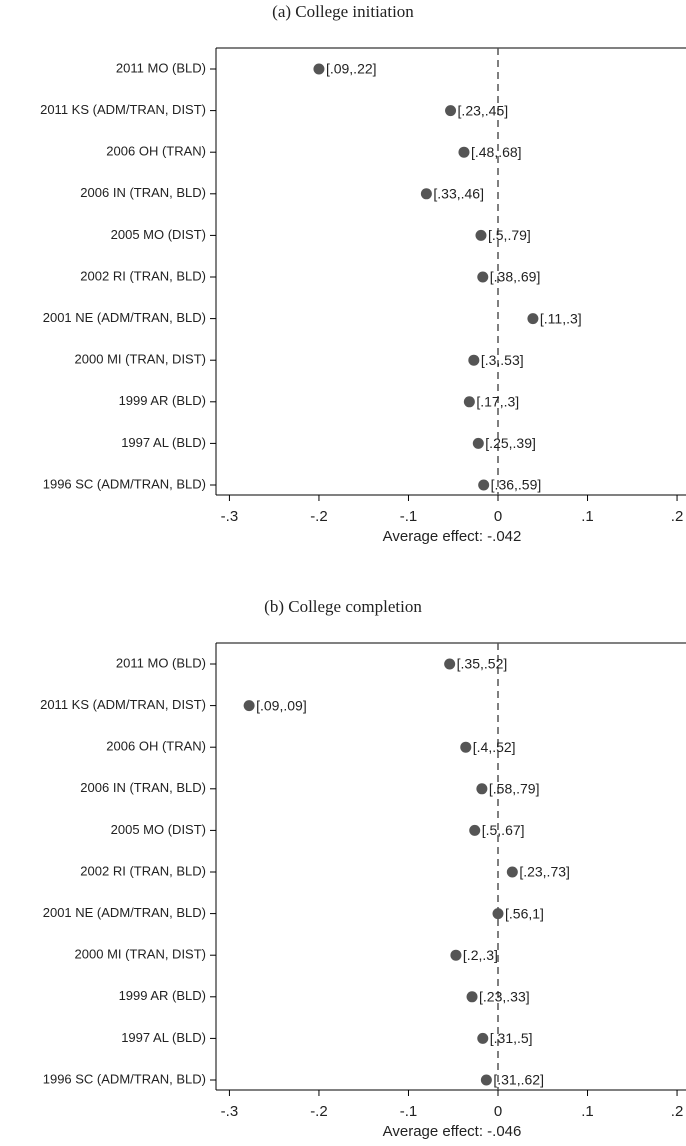 This screenshot has height=1146, width=686. I want to click on point-label: [.5,.67], so click(503, 830).